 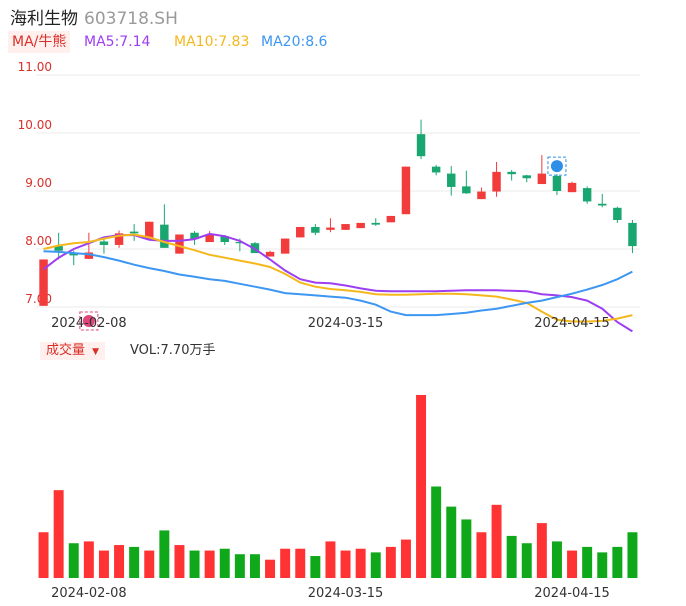 I want to click on stock-title: 海利生物 603718.SH, so click(x=94, y=16).